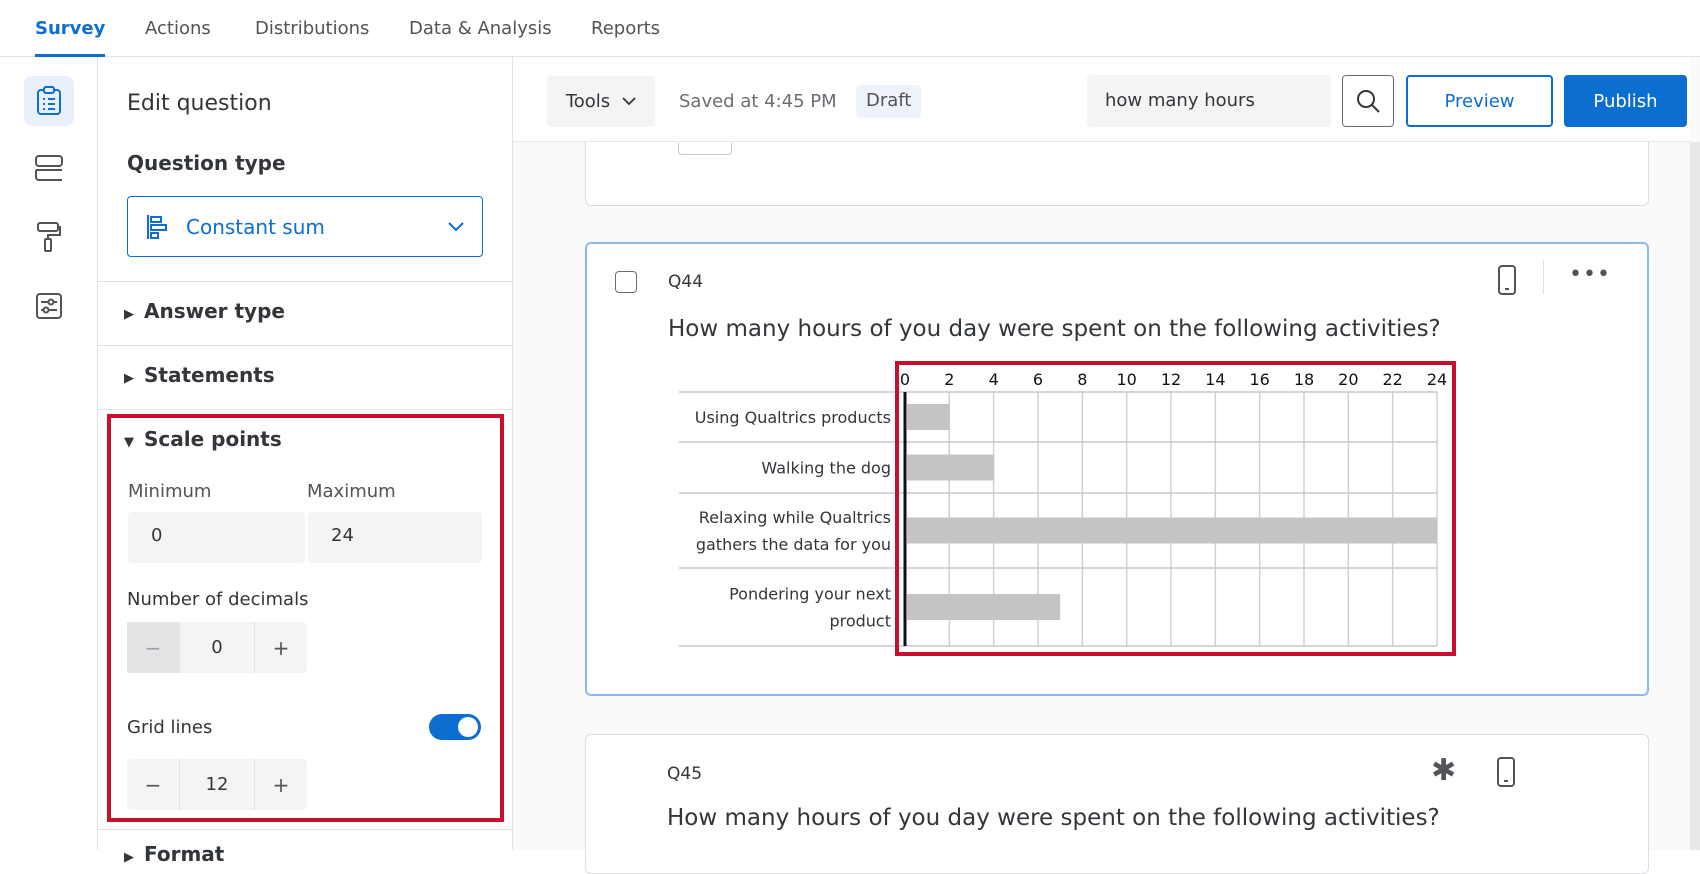 This screenshot has width=1700, height=874. Describe the element at coordinates (70, 37) in the screenshot. I see `tab-survey: Survey` at that location.